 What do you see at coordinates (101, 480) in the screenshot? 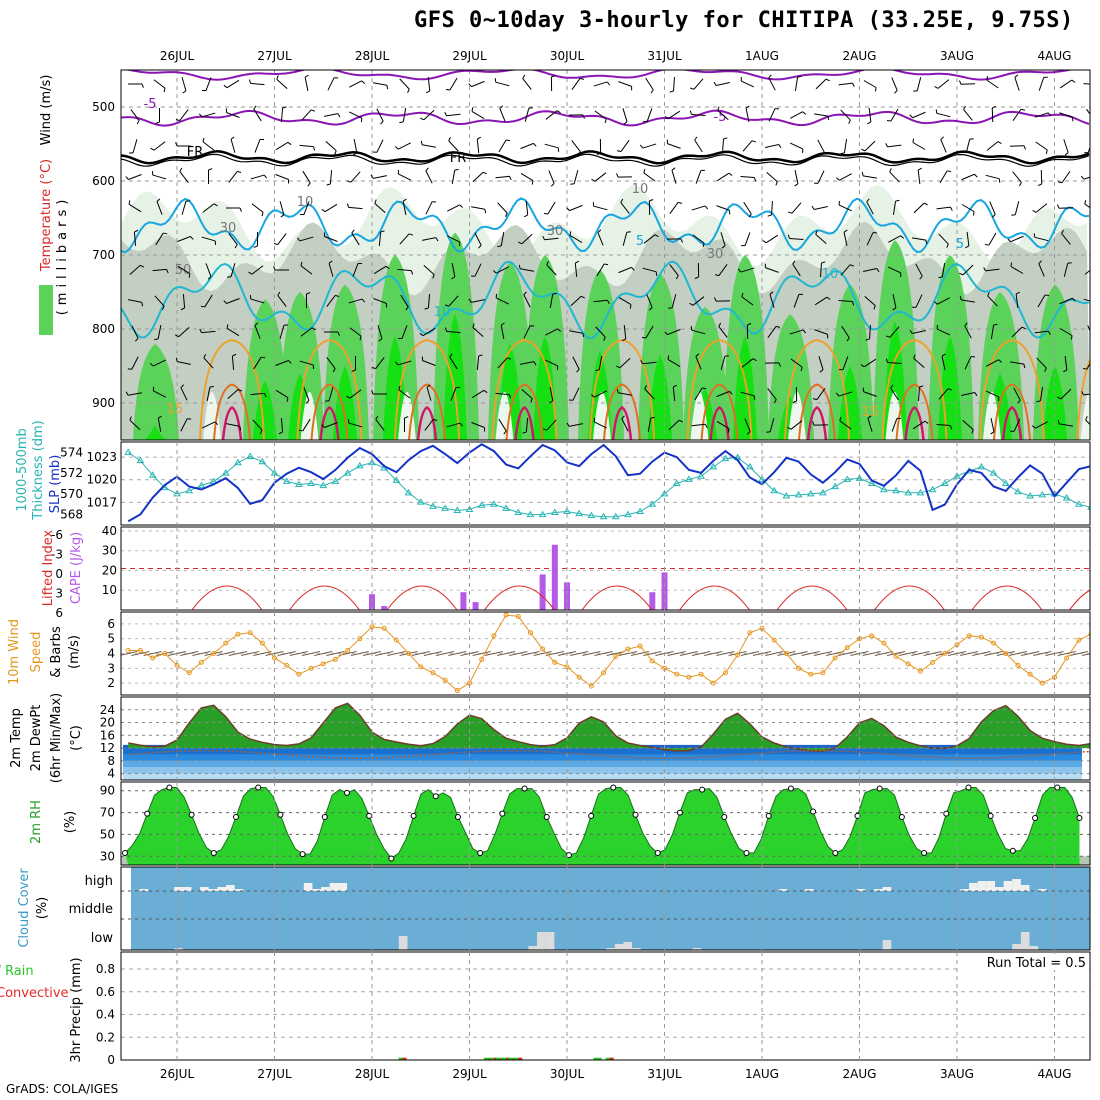
I see `slp-tick-label: 1020` at bounding box center [101, 480].